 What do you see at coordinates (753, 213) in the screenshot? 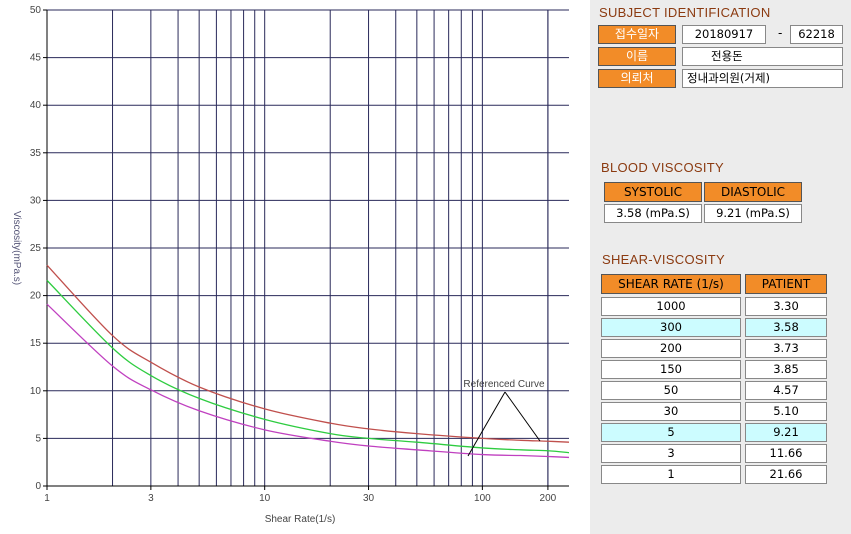
I see `diastolic-value: 9.21 (mPa.S)` at bounding box center [753, 213].